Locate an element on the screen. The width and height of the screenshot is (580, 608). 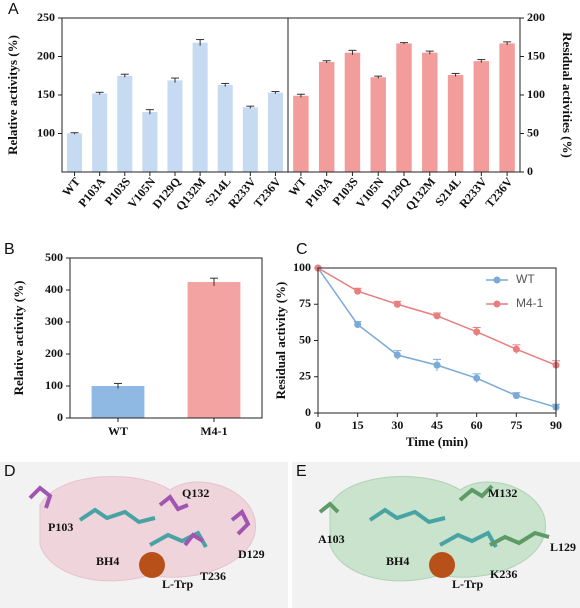
x-tick-label: P103A is located at coordinates (91, 191).